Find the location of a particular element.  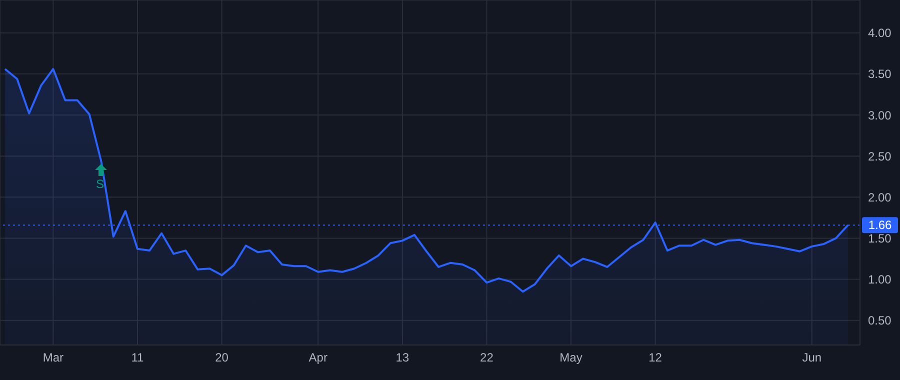

y-tick-label: 2.00 is located at coordinates (880, 197).